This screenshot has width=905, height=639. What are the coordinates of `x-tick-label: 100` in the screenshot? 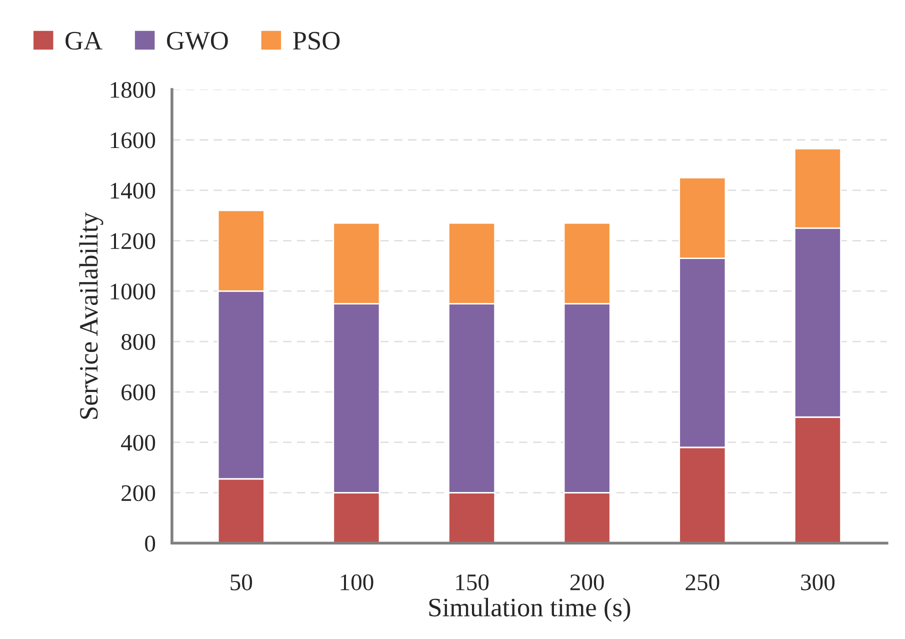 It's located at (357, 582).